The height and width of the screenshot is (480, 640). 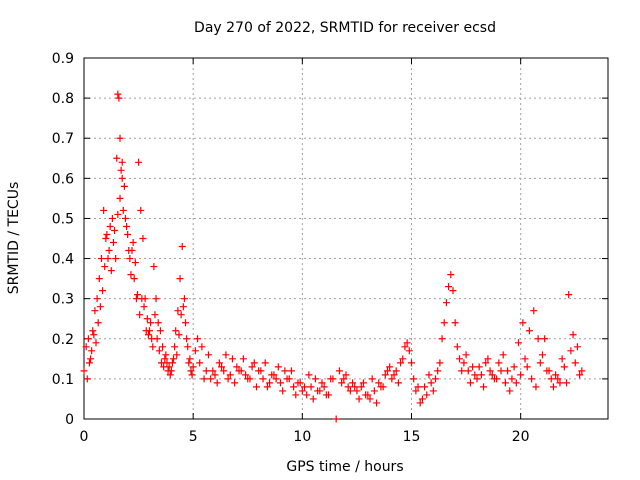 What do you see at coordinates (63, 139) in the screenshot?
I see `y-tick-label: 0.7` at bounding box center [63, 139].